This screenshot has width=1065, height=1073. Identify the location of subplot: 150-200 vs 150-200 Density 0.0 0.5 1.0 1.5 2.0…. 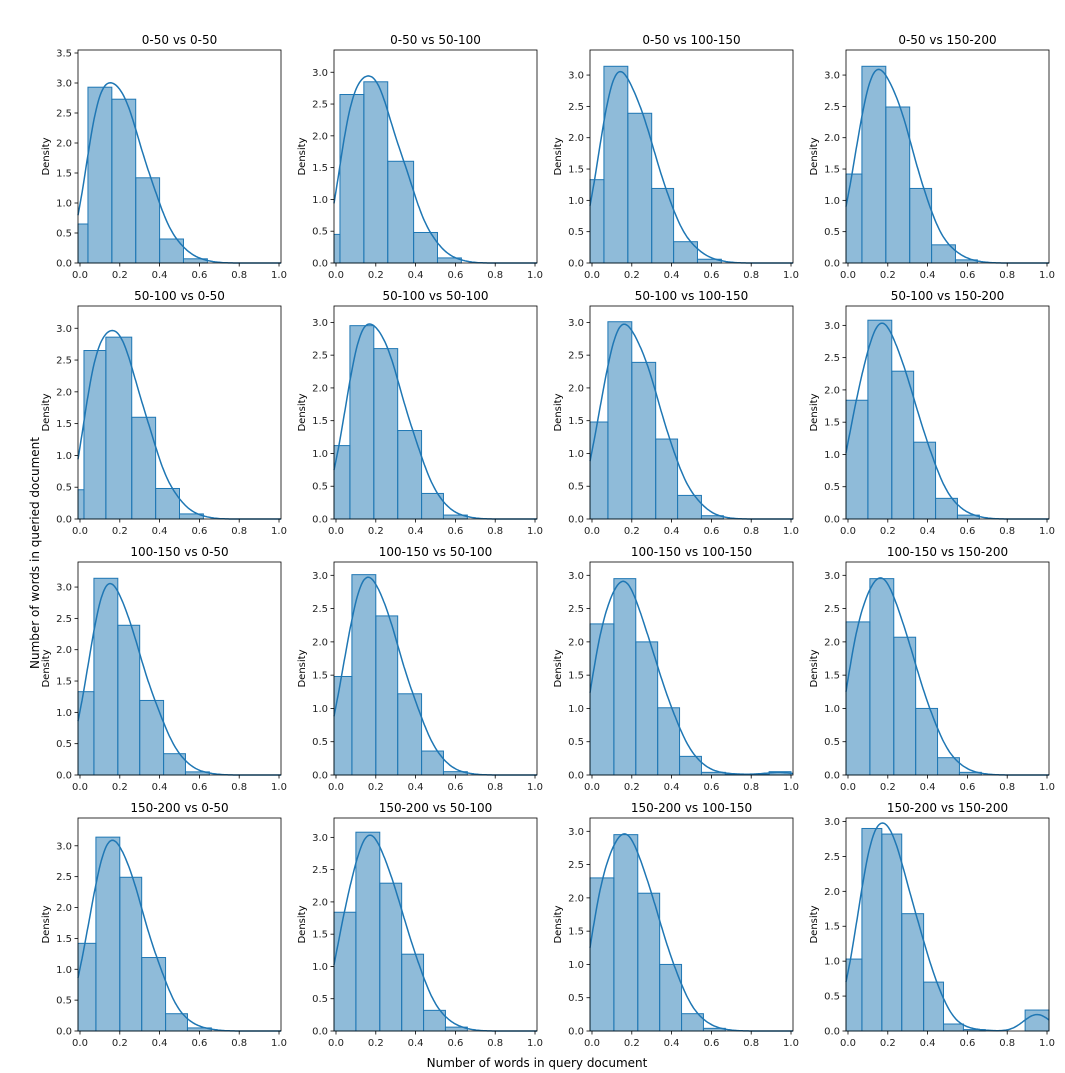
(932, 925).